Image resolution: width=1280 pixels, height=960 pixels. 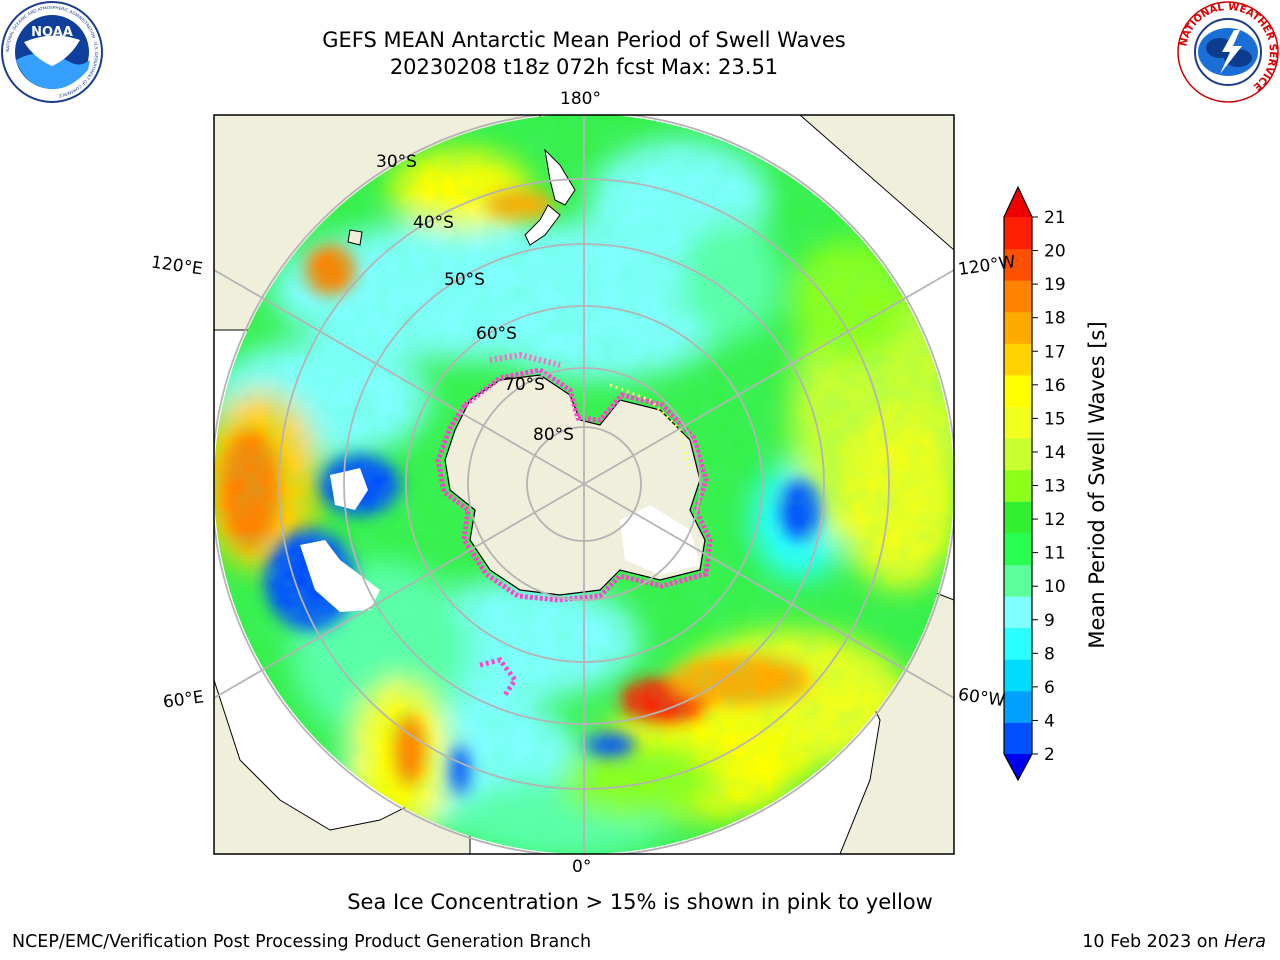 What do you see at coordinates (396, 162) in the screenshot?
I see `lat-label-30s: 30°S` at bounding box center [396, 162].